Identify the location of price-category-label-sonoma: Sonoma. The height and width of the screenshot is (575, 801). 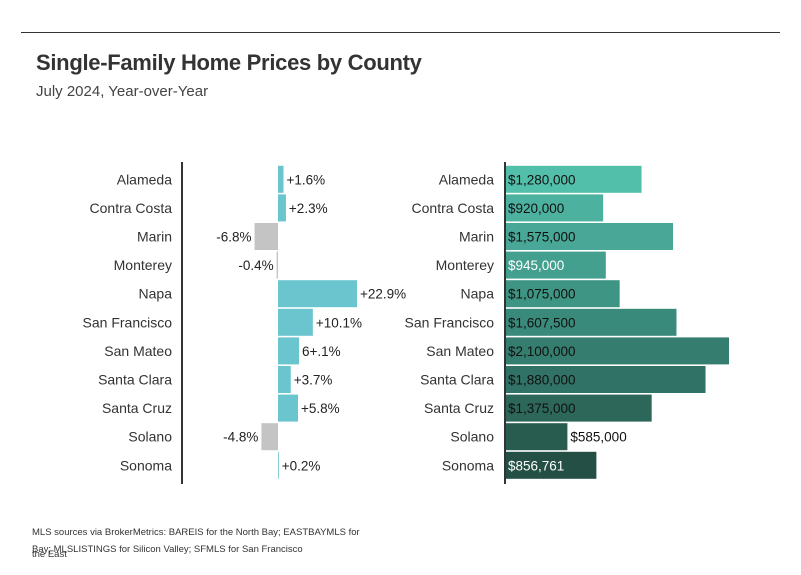
(468, 465).